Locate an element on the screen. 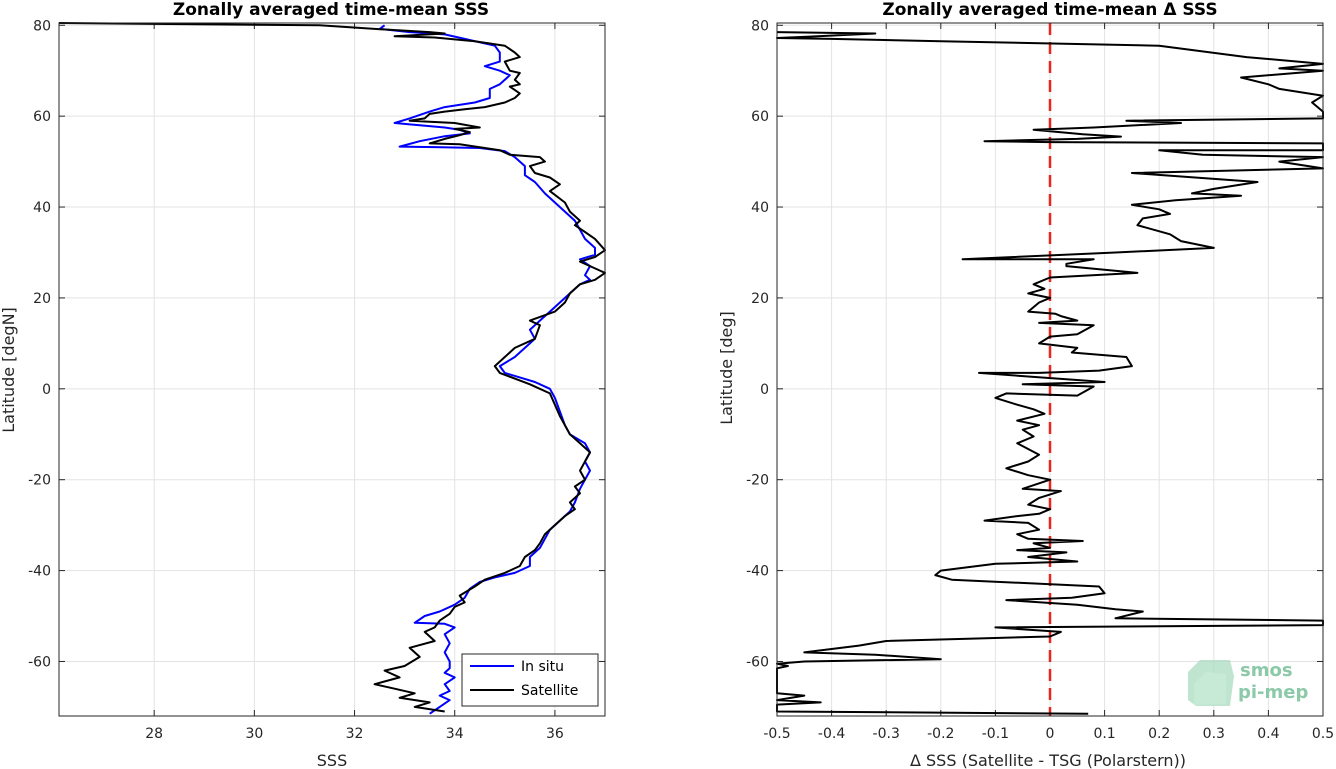 The height and width of the screenshot is (769, 1336). delta-sss-y-tick-label: -20 is located at coordinates (757, 481).